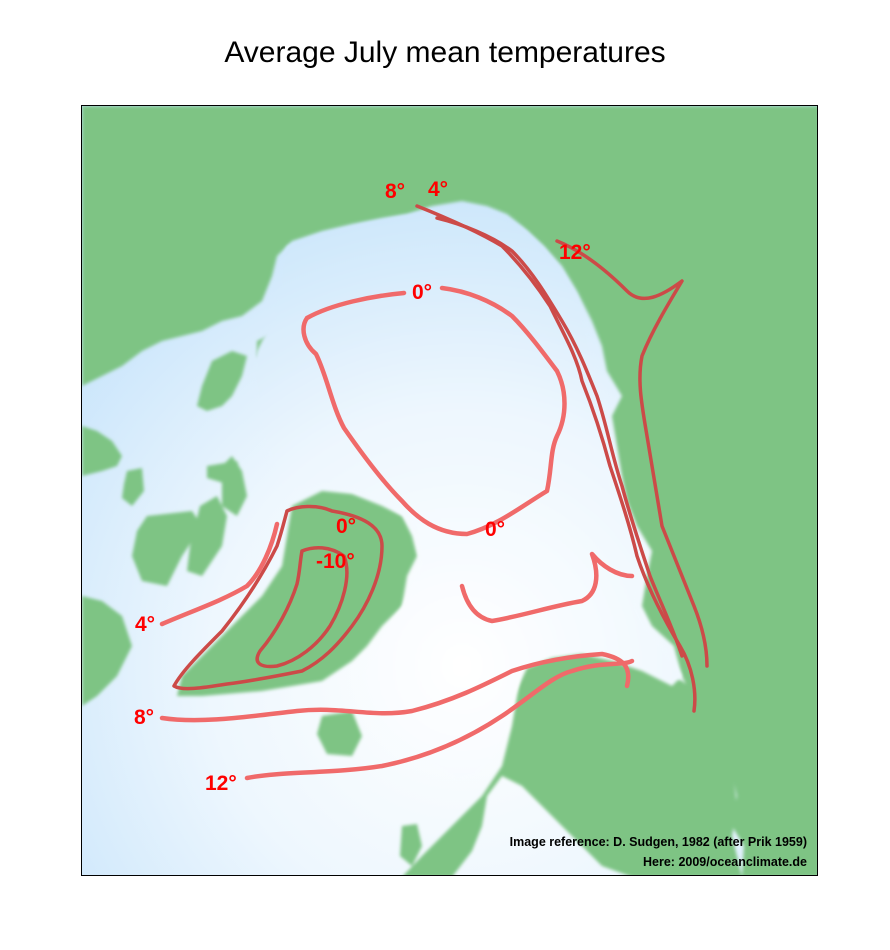 This screenshot has height=950, width=890. Describe the element at coordinates (422, 292) in the screenshot. I see `isotherm-label-0-top: 0°` at that location.